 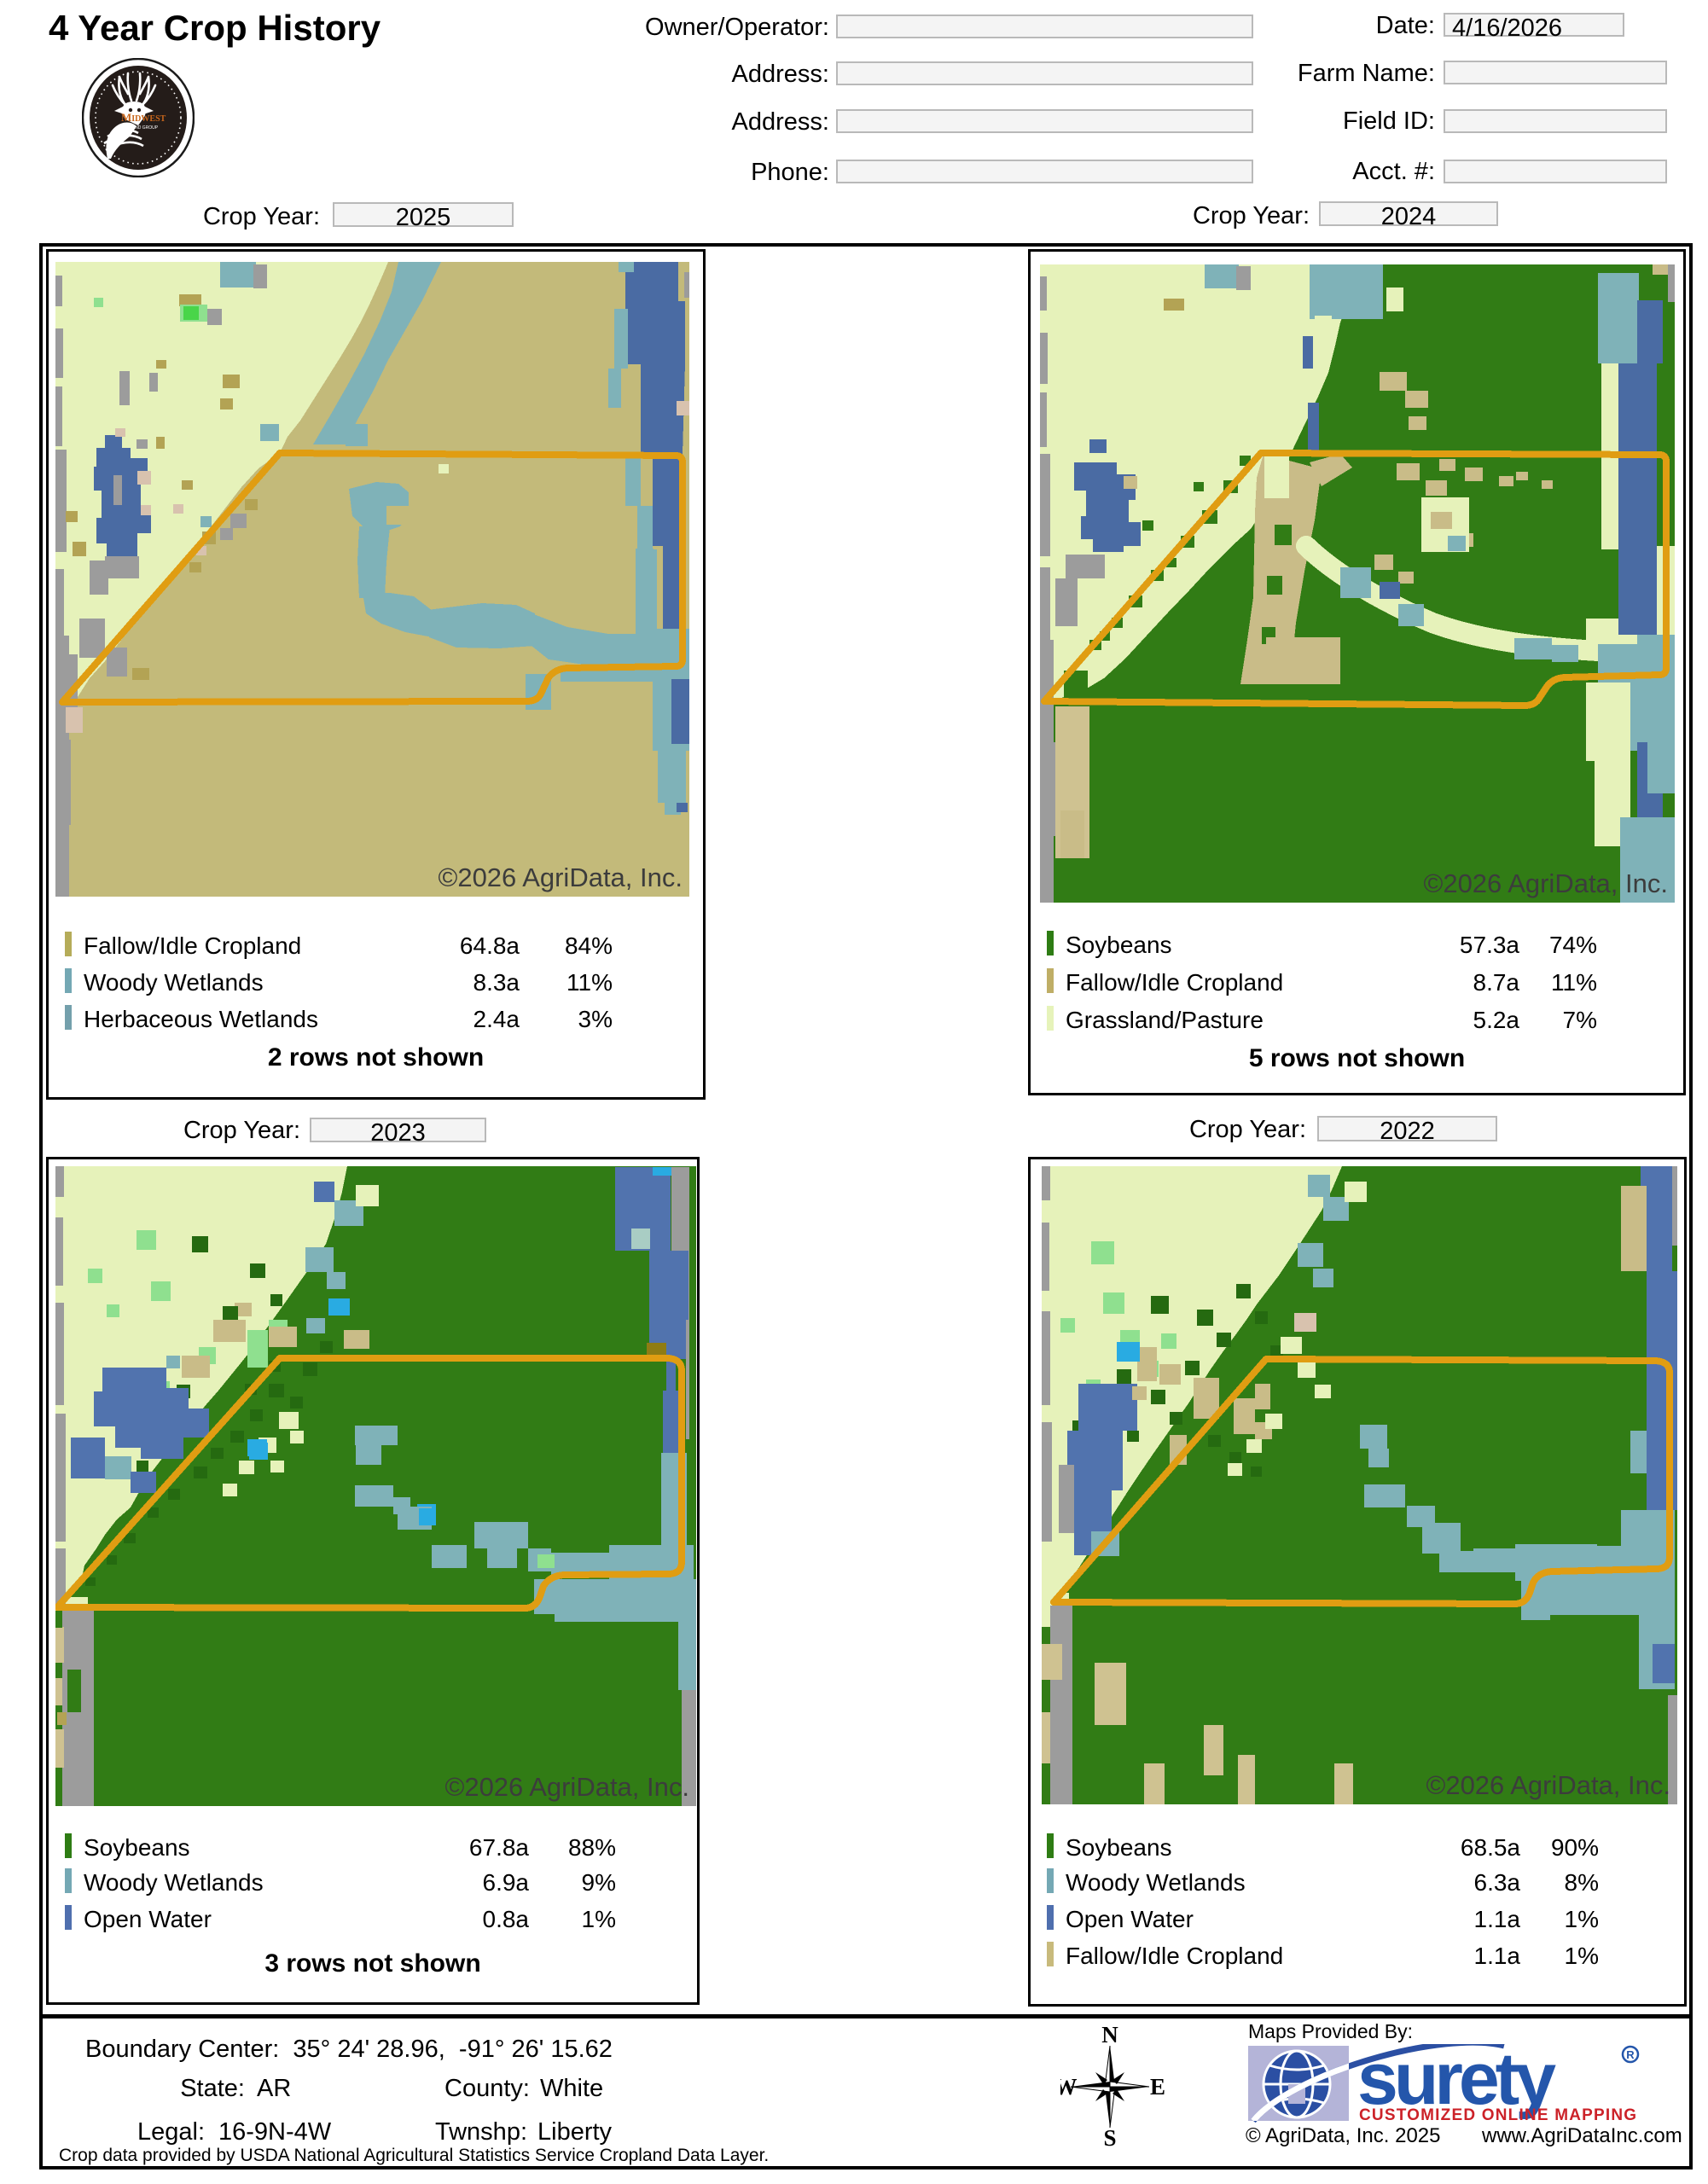 I want to click on svg-text: R, so click(x=1630, y=2054).